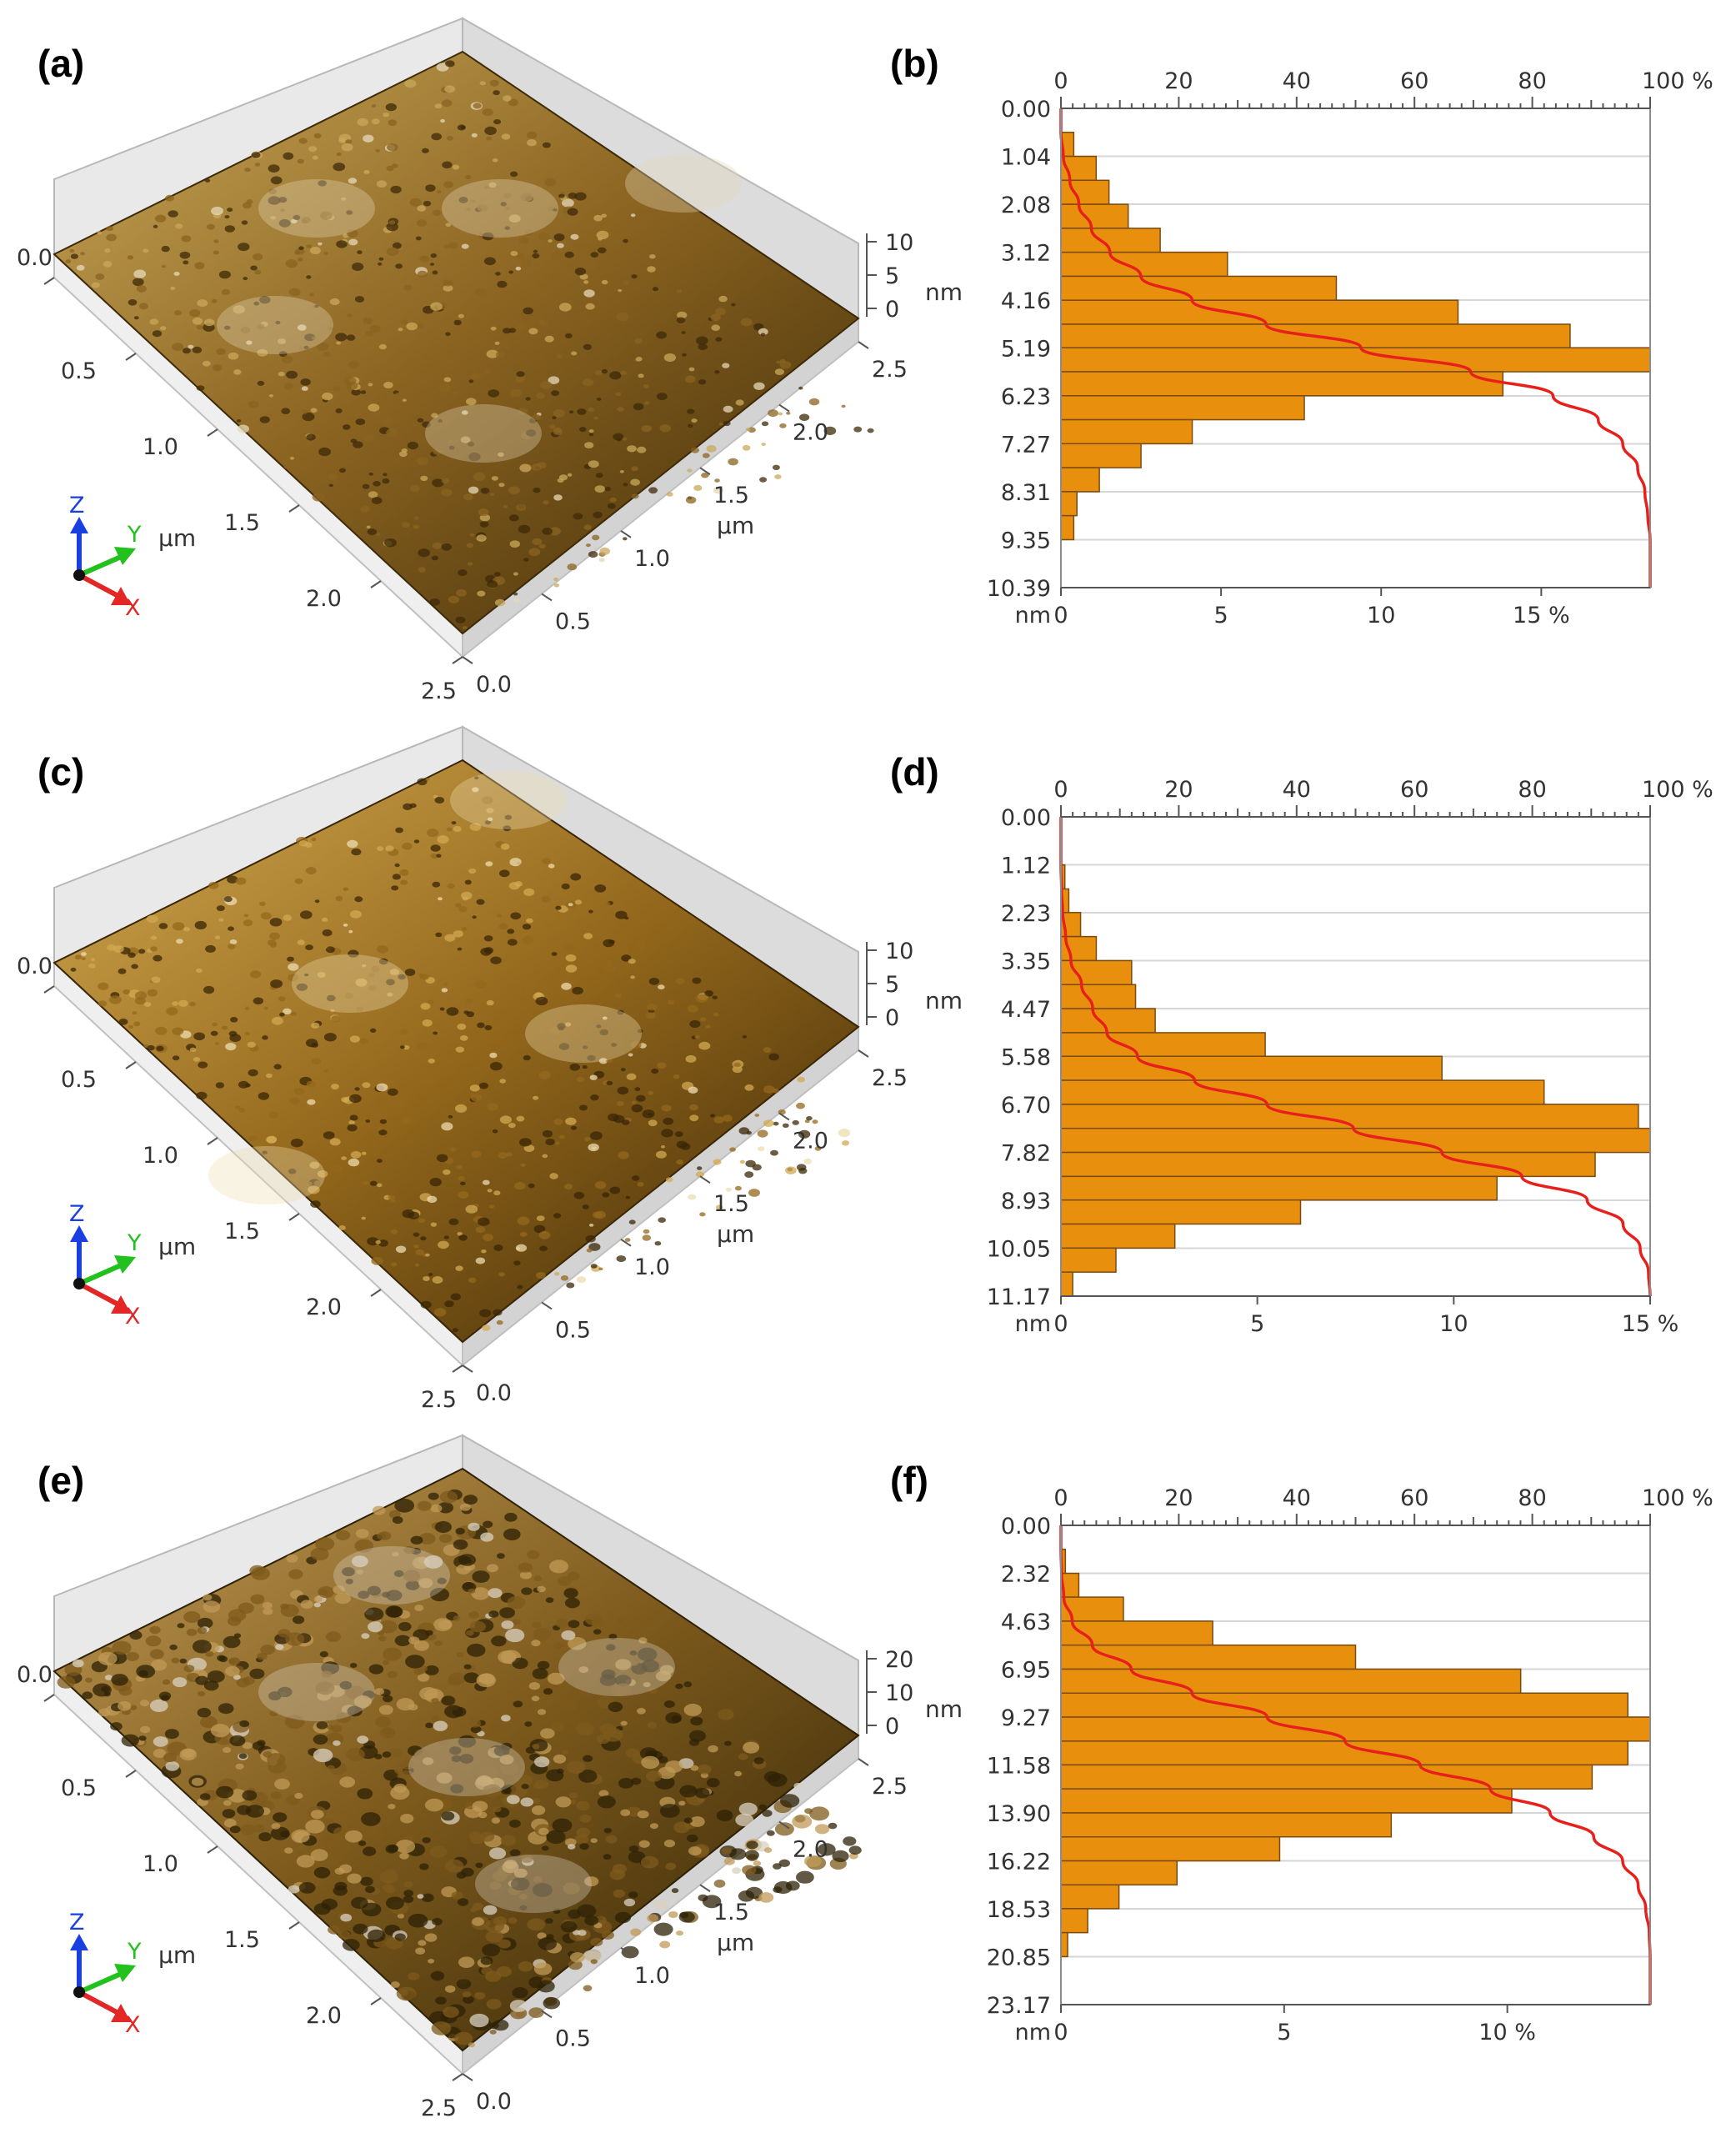 This screenshot has width=1736, height=2148. What do you see at coordinates (1019, 2006) in the screenshot?
I see `y-tick-label: 23.17` at bounding box center [1019, 2006].